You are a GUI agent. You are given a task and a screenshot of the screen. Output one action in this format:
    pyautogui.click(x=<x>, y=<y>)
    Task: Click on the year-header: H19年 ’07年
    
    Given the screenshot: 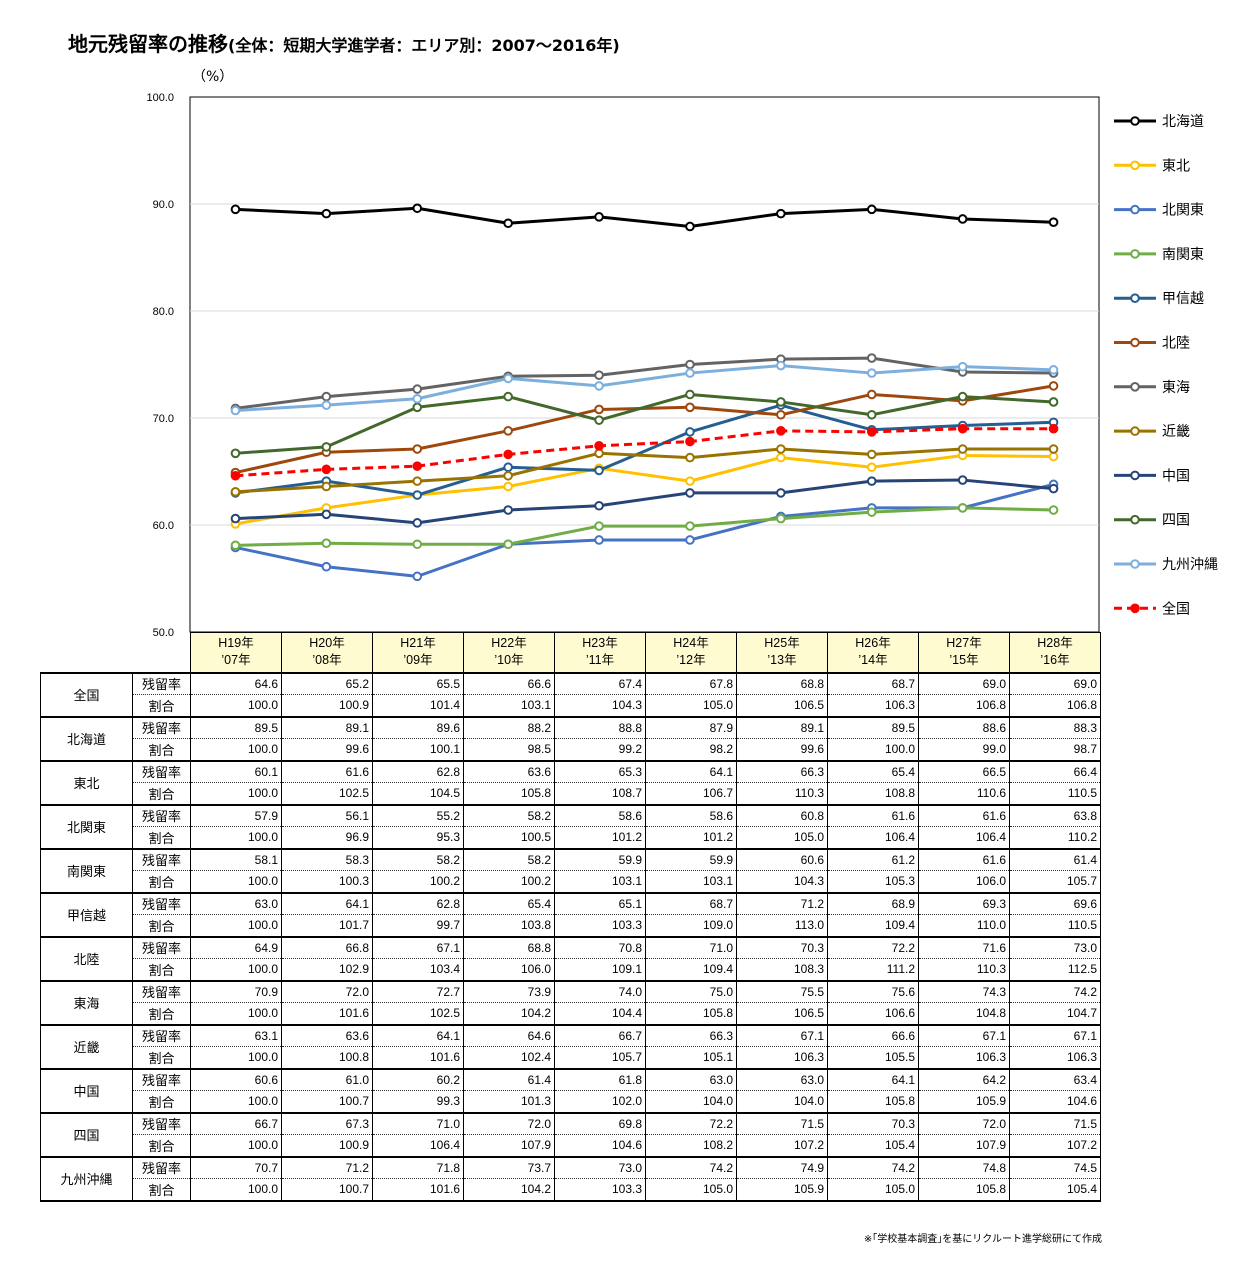 What is the action you would take?
    pyautogui.click(x=236, y=652)
    